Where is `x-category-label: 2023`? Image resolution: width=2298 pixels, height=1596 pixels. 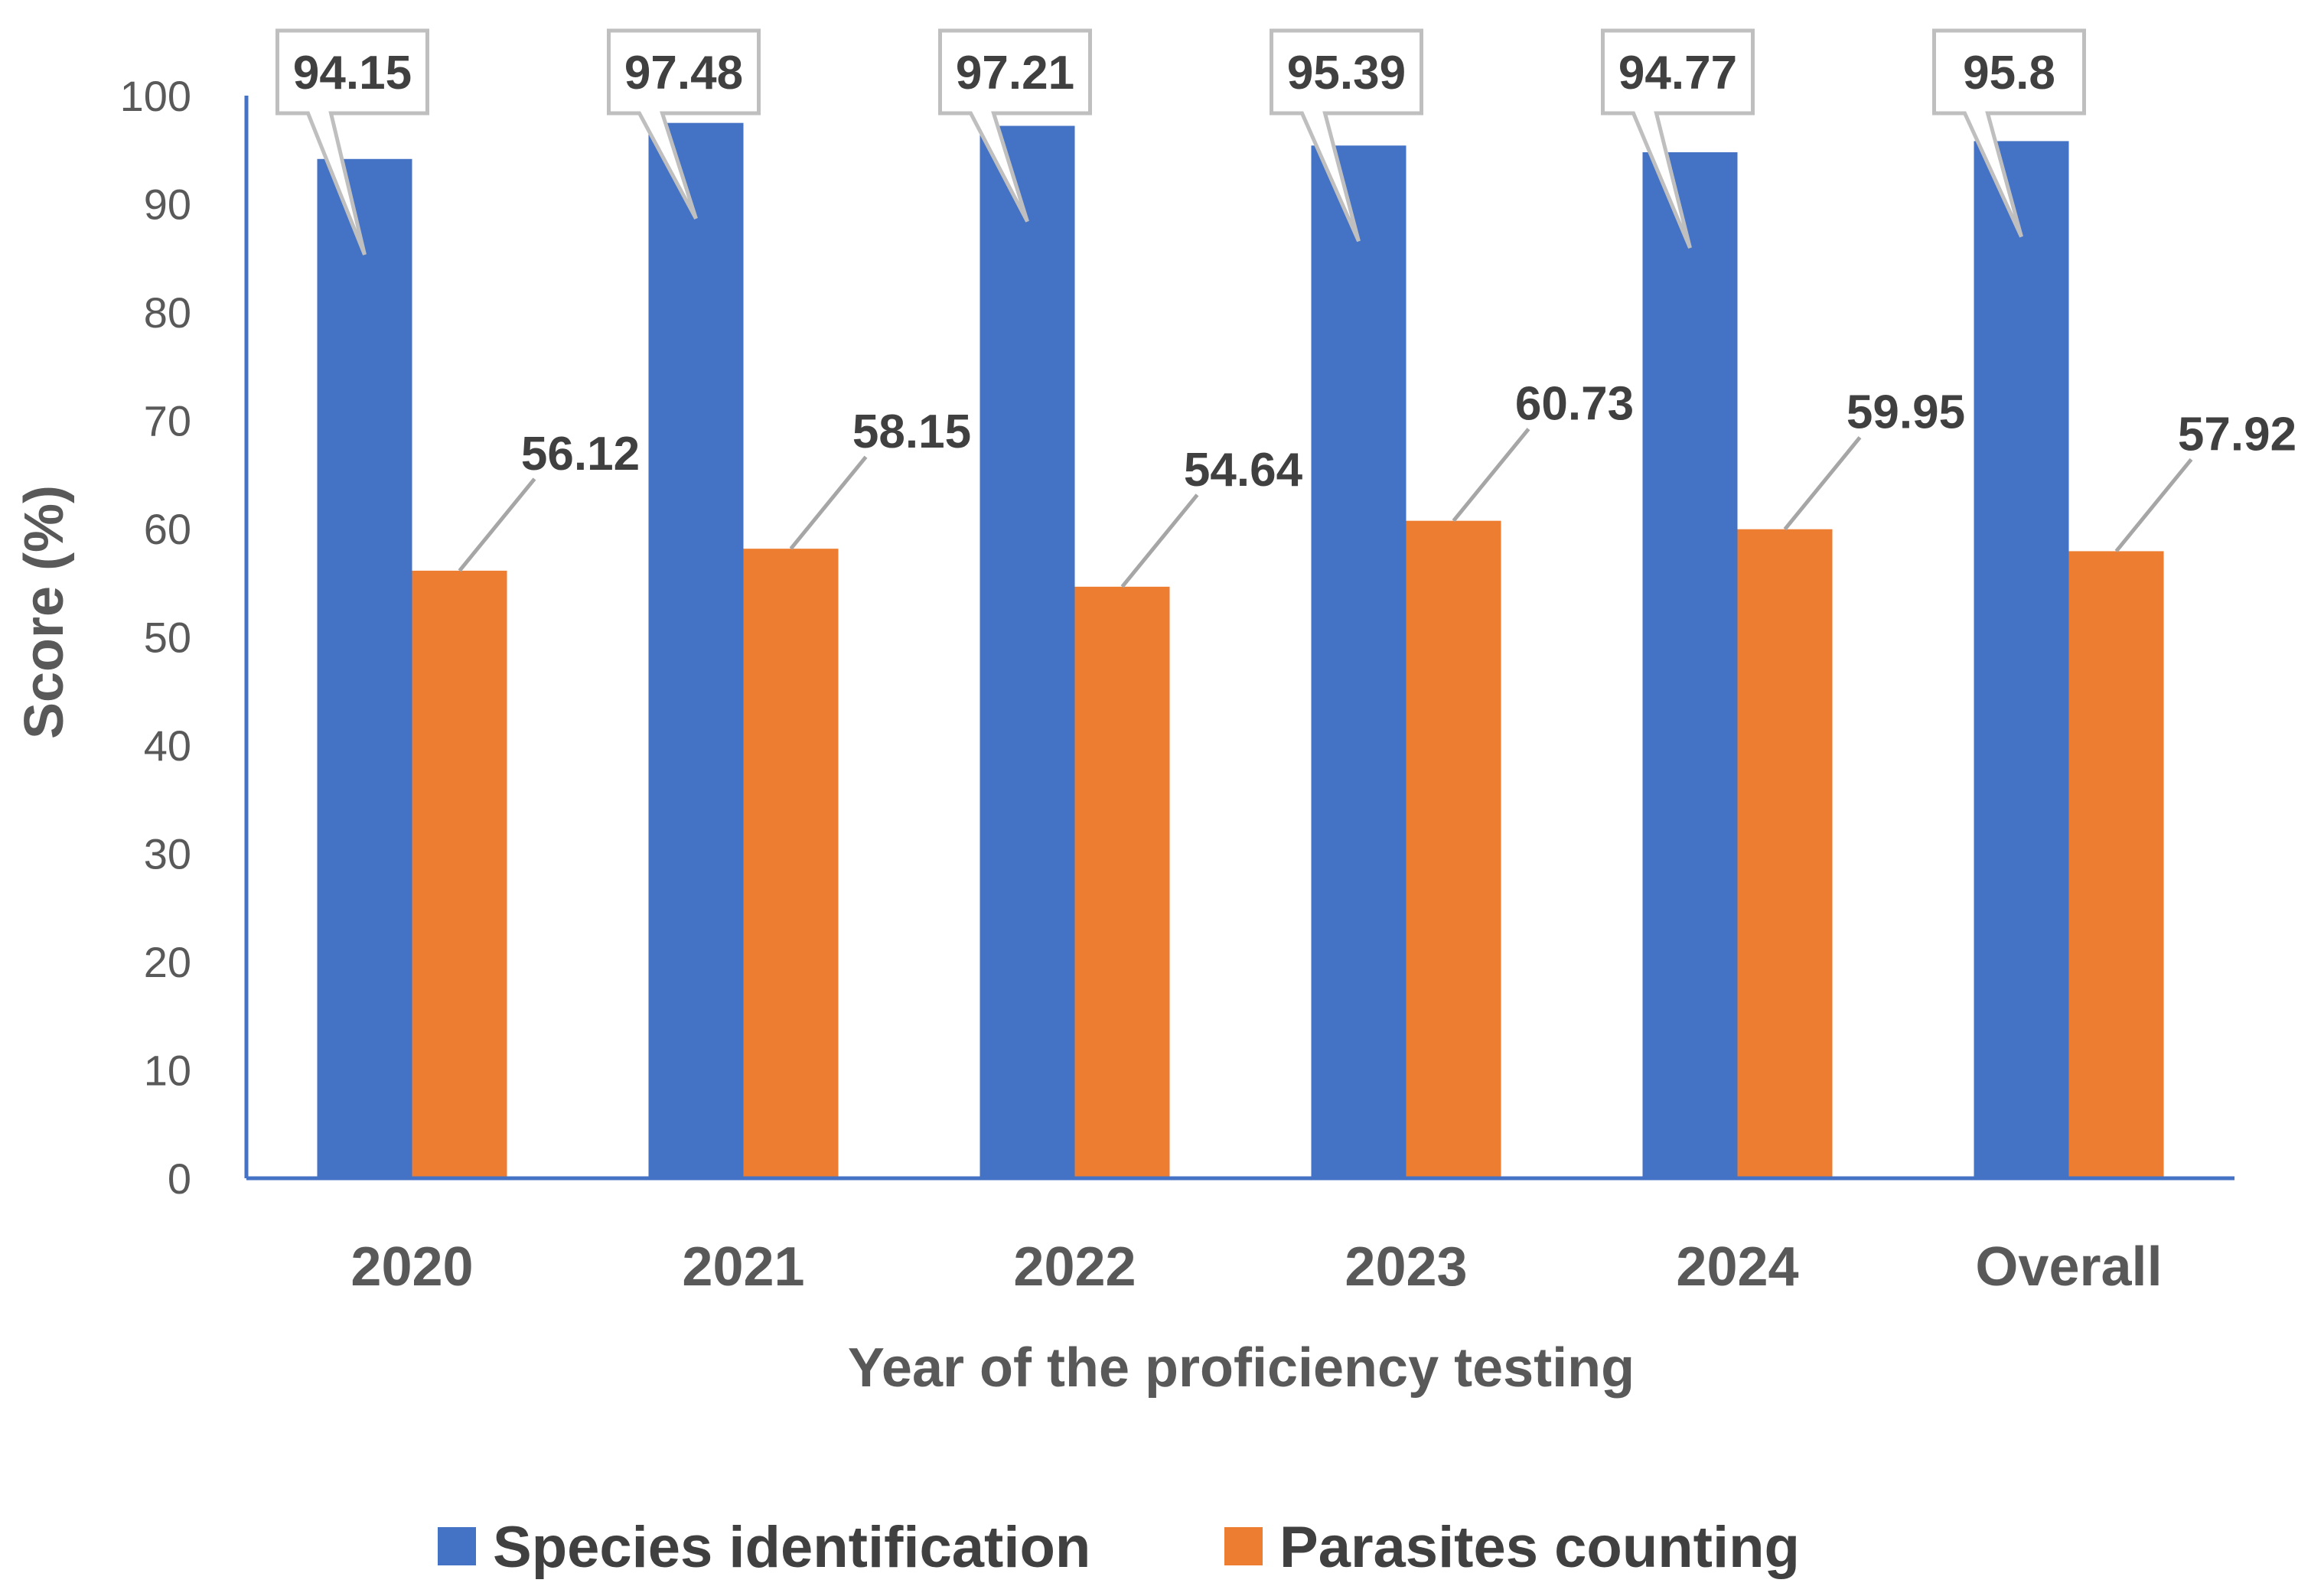
x-category-label: 2023 is located at coordinates (1406, 1267).